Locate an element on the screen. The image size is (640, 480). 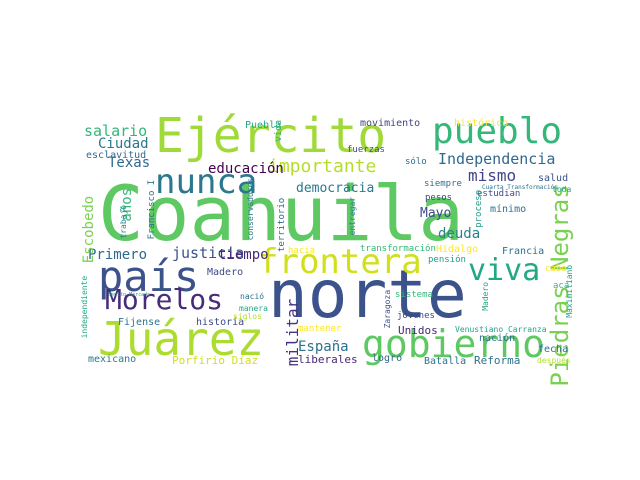
word-venustiano-carranza: Venustiano Carranza is located at coordinates (501, 329).